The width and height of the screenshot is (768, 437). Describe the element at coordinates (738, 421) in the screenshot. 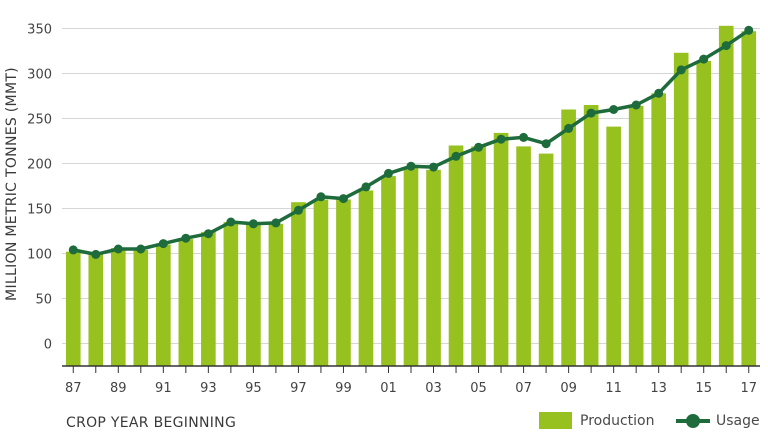

I see `legend-usage-label: Usage` at that location.